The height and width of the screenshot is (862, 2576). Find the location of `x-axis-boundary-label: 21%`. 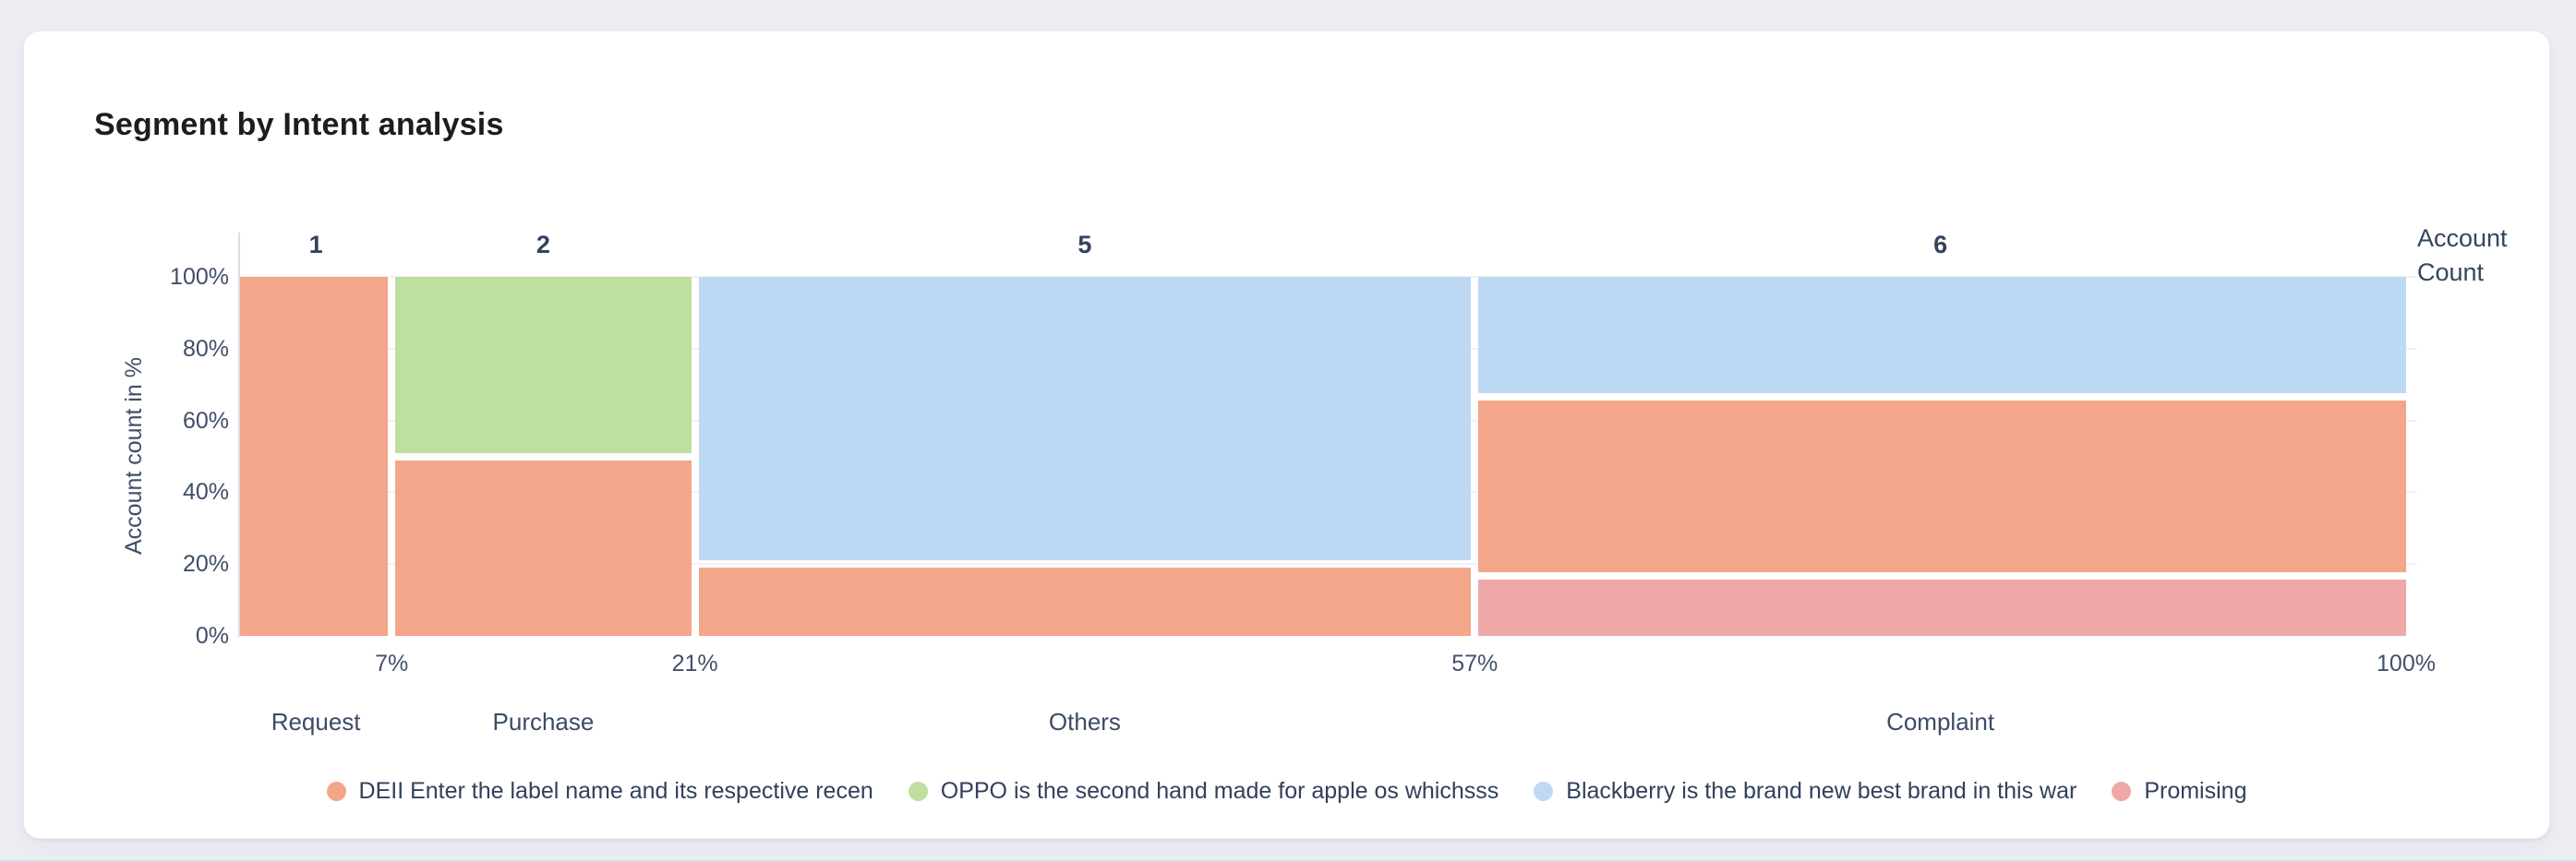

x-axis-boundary-label: 21% is located at coordinates (694, 663).